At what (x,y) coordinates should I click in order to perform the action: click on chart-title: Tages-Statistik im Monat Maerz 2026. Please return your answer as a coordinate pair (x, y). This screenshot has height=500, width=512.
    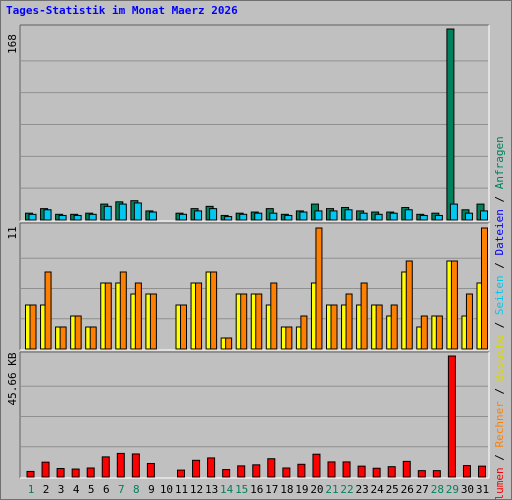
    Looking at the image, I should click on (122, 10).